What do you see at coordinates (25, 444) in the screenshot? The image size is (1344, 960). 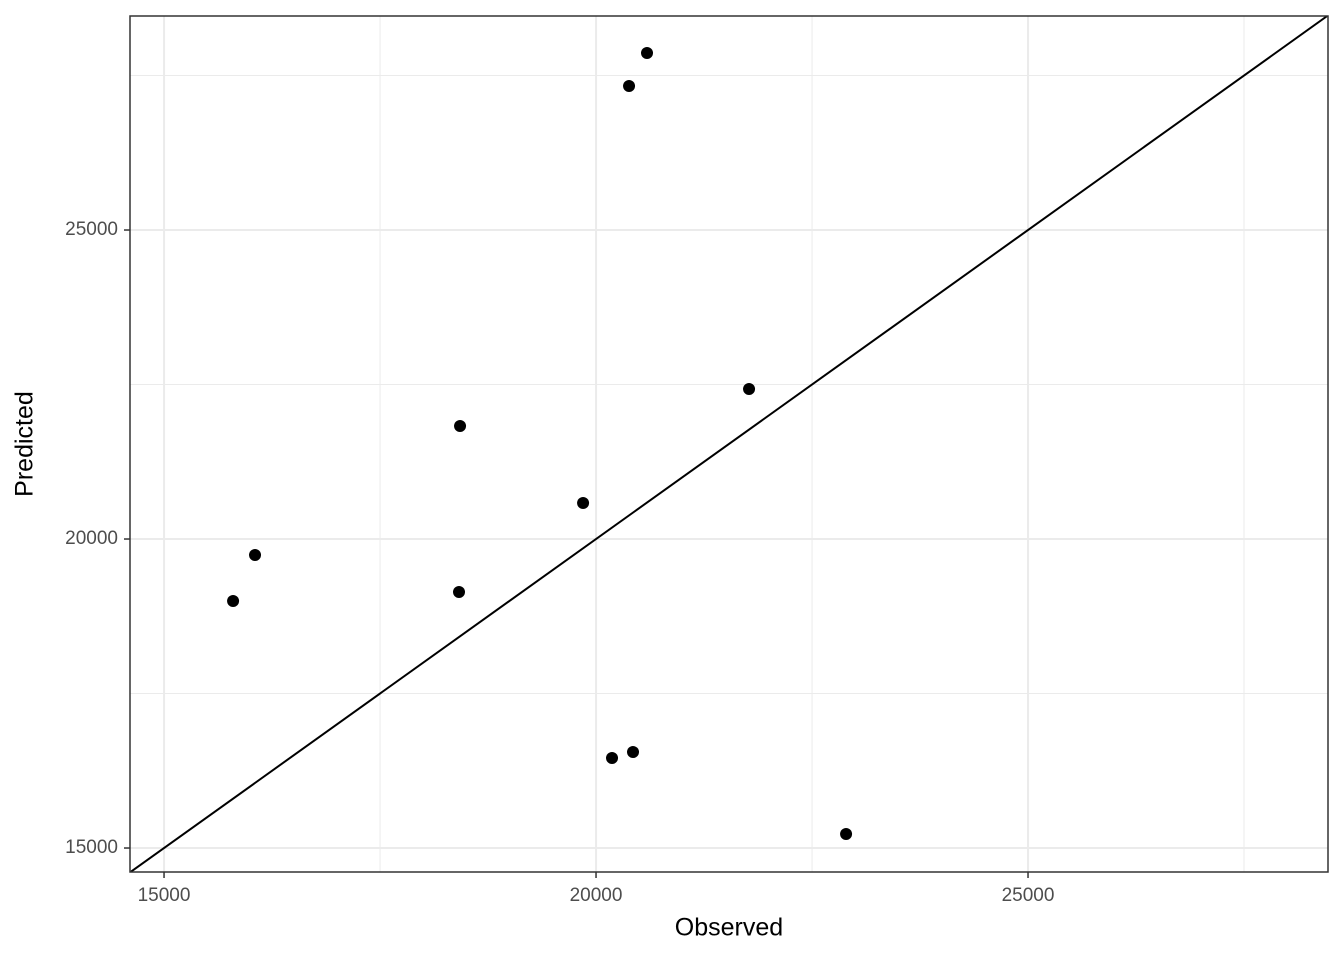 I see `y-axis-title: Predicted` at bounding box center [25, 444].